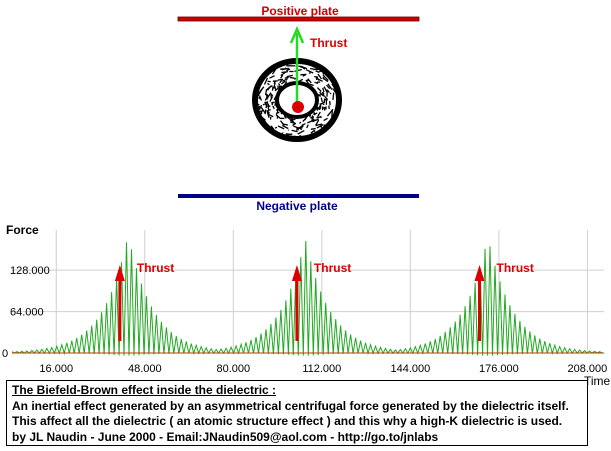 The image size is (611, 451). Describe the element at coordinates (588, 369) in the screenshot. I see `x-tick-label: 208.000` at that location.